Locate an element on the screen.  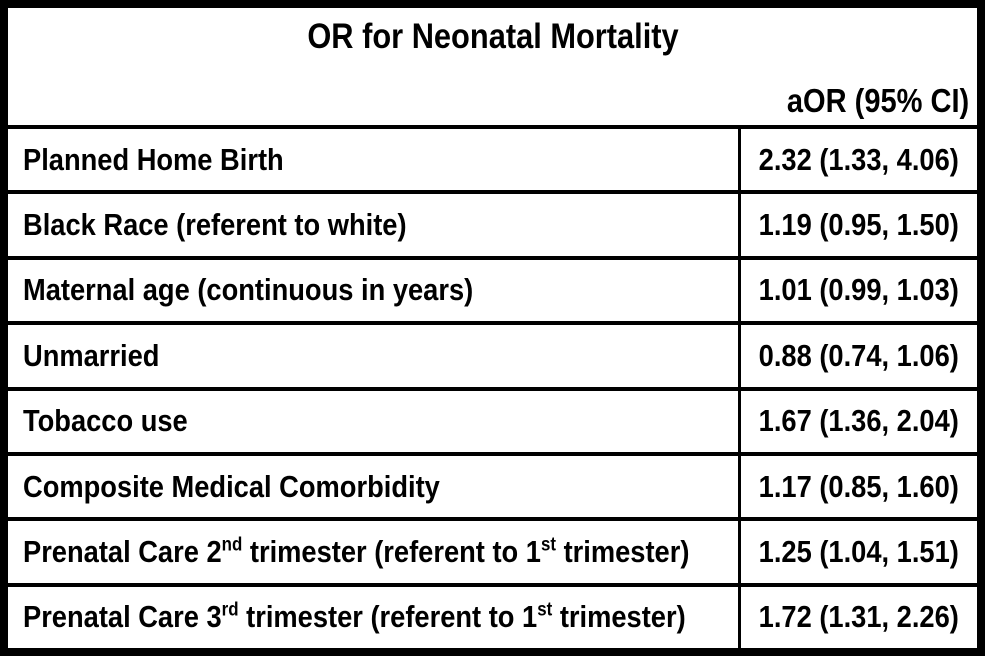
row-value-cell: 1.25 (1.04, 1.51) is located at coordinates (859, 551).